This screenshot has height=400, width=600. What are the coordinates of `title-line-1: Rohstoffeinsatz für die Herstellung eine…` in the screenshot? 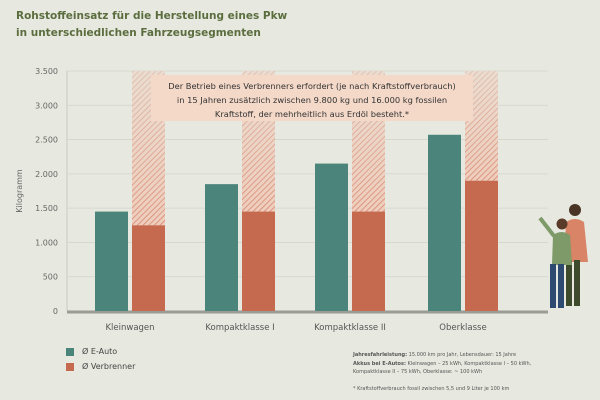 It's located at (152, 16).